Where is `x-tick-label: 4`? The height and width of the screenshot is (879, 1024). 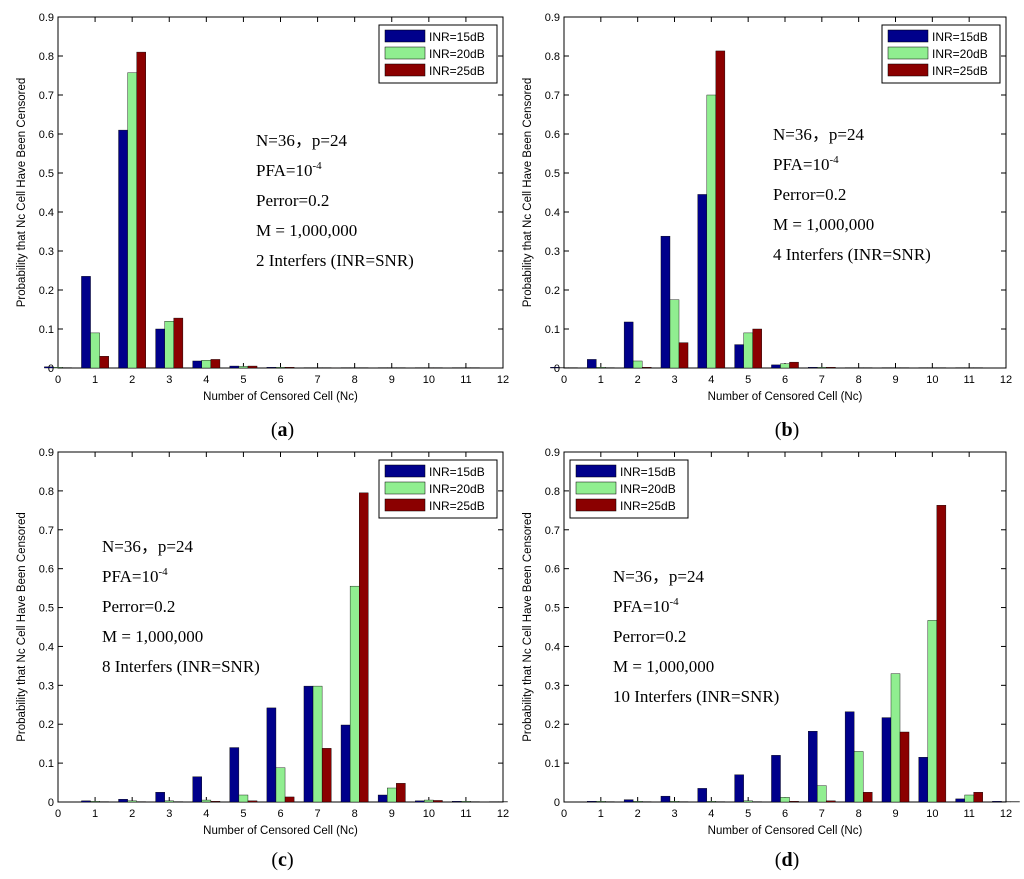
x-tick-label: 4 is located at coordinates (206, 814).